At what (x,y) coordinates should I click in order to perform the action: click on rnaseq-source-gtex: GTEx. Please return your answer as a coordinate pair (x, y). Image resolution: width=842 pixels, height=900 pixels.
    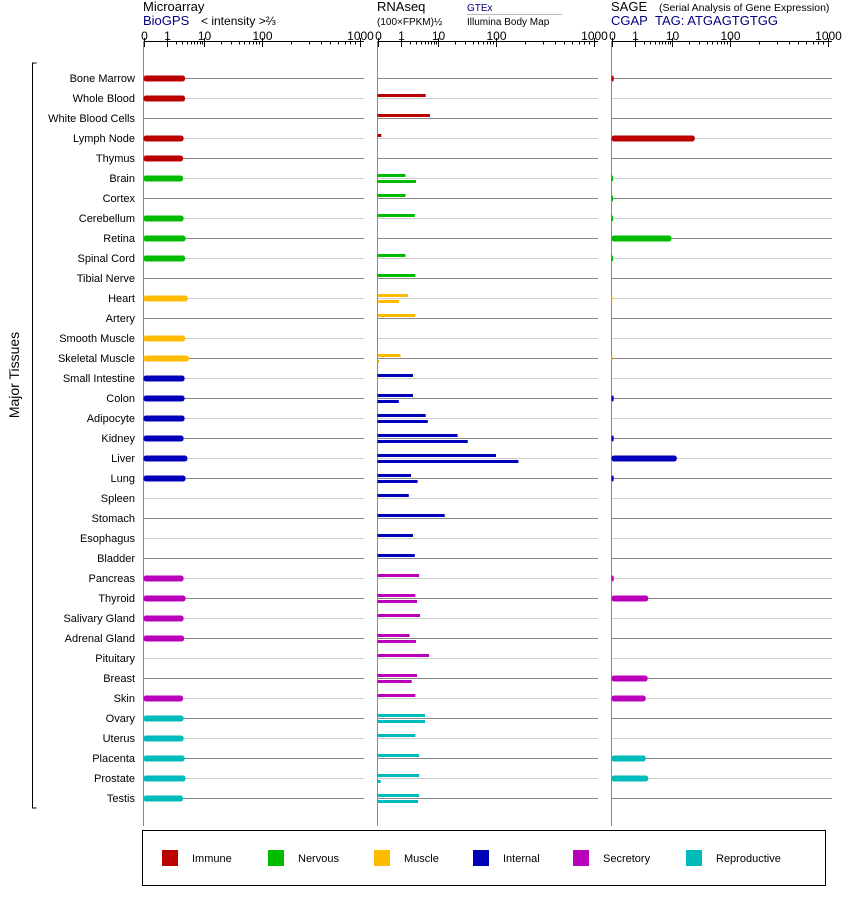
    Looking at the image, I should click on (480, 8).